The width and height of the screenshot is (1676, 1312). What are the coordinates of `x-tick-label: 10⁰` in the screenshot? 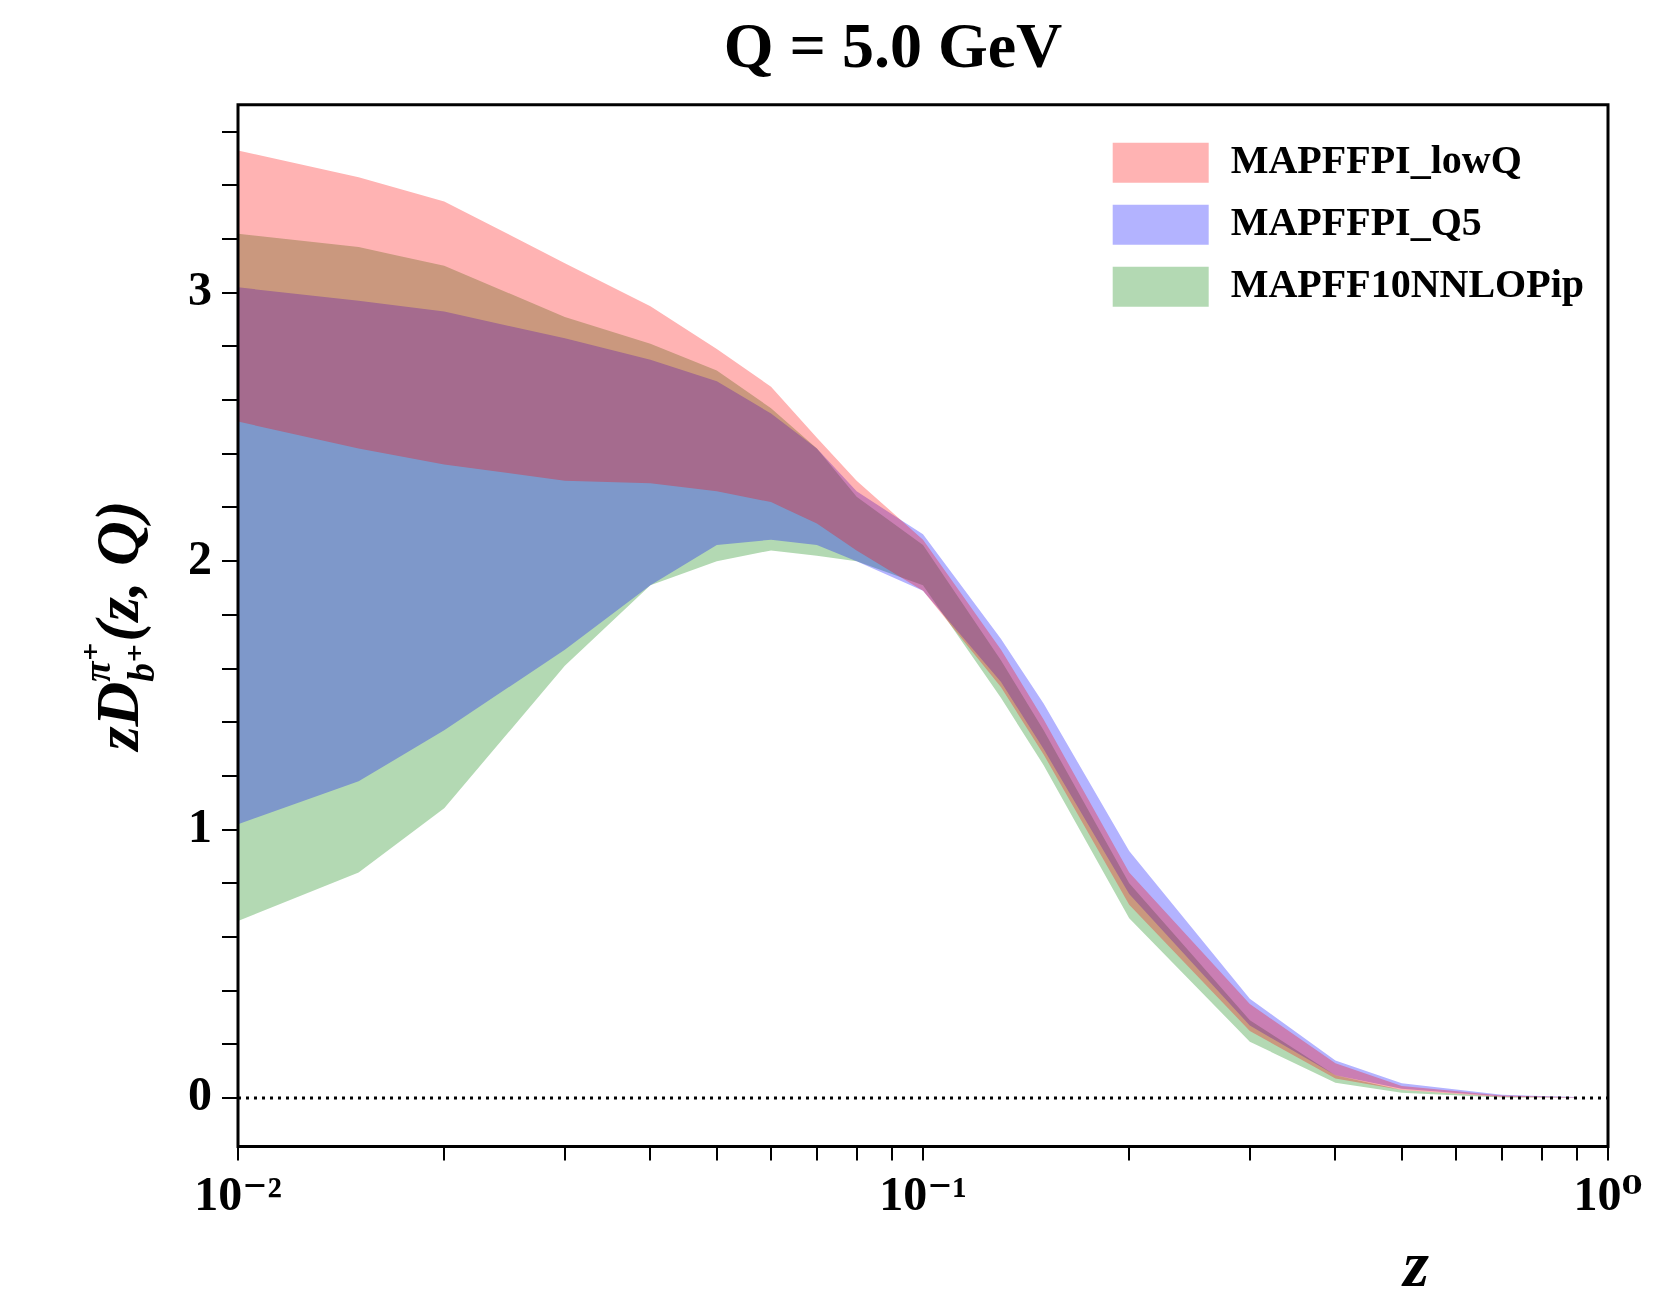 It's located at (1608, 1193).